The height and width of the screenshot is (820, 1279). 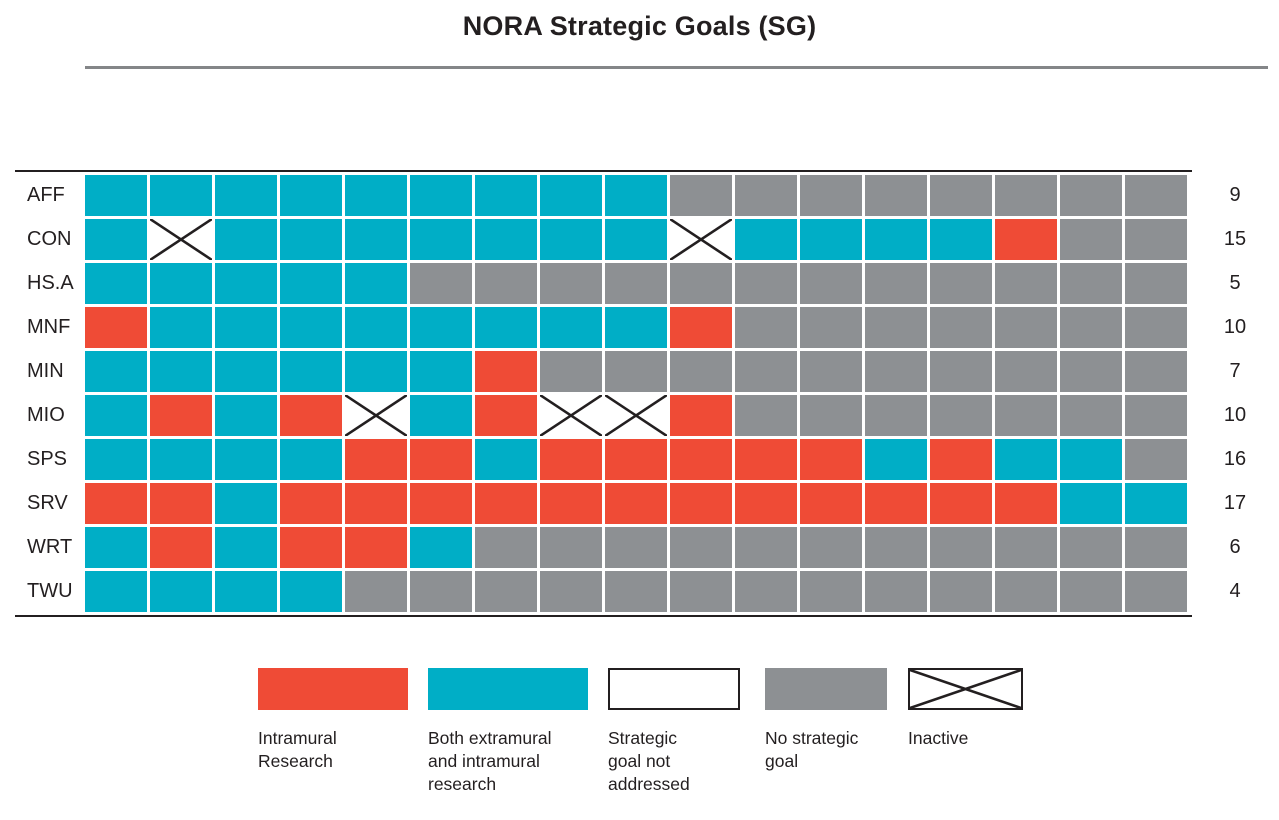 I want to click on row-label: CON, so click(x=49, y=239).